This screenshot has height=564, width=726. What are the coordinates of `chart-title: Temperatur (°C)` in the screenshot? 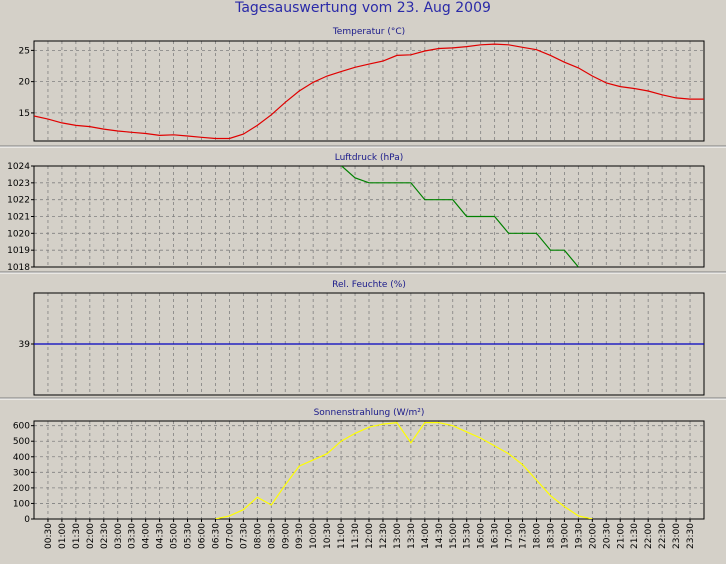 It's located at (368, 32).